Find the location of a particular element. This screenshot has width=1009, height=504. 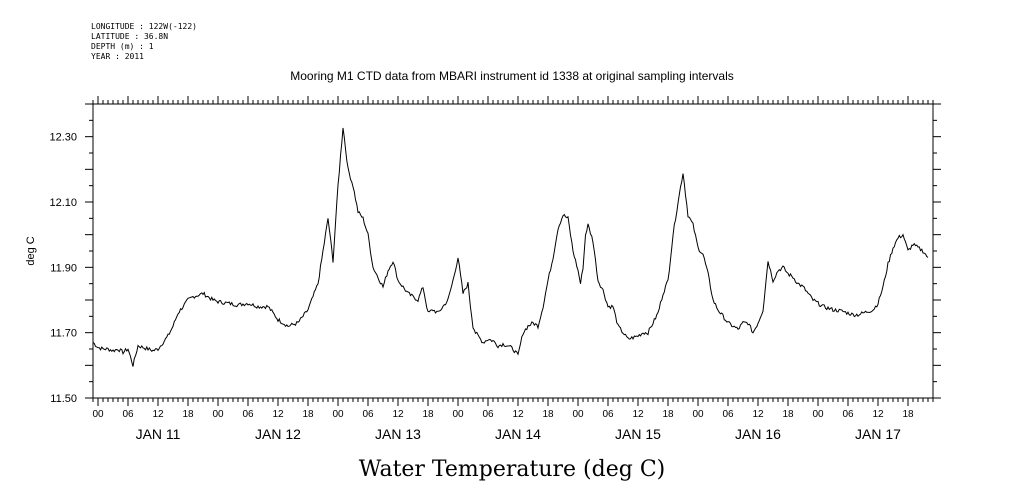

x-day-label: JAN 14 is located at coordinates (518, 434).